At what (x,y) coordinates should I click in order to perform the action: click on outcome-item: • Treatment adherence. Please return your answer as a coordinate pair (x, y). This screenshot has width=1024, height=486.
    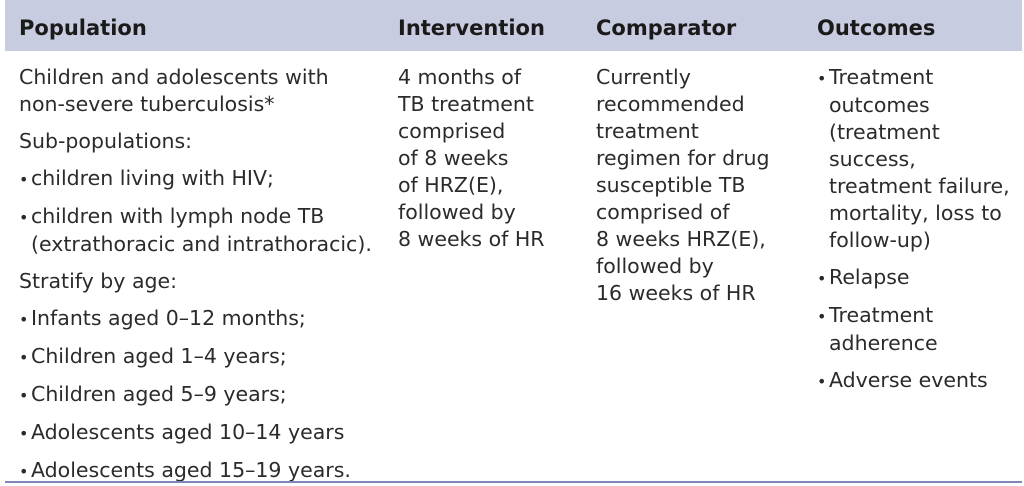
    Looking at the image, I should click on (877, 329).